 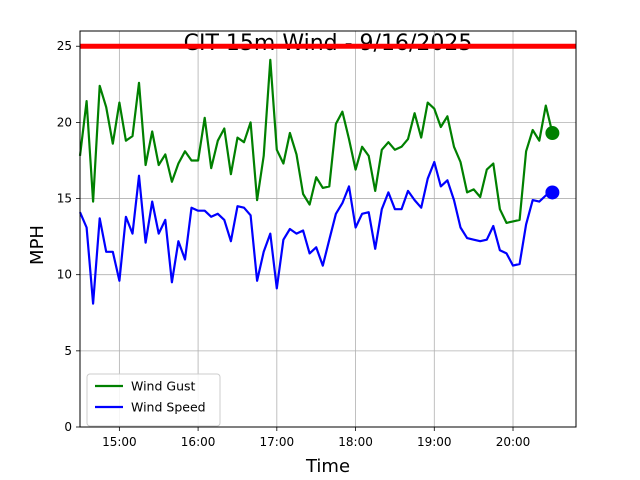 I want to click on legend: Wind Gust Wind Speed, so click(x=153, y=400).